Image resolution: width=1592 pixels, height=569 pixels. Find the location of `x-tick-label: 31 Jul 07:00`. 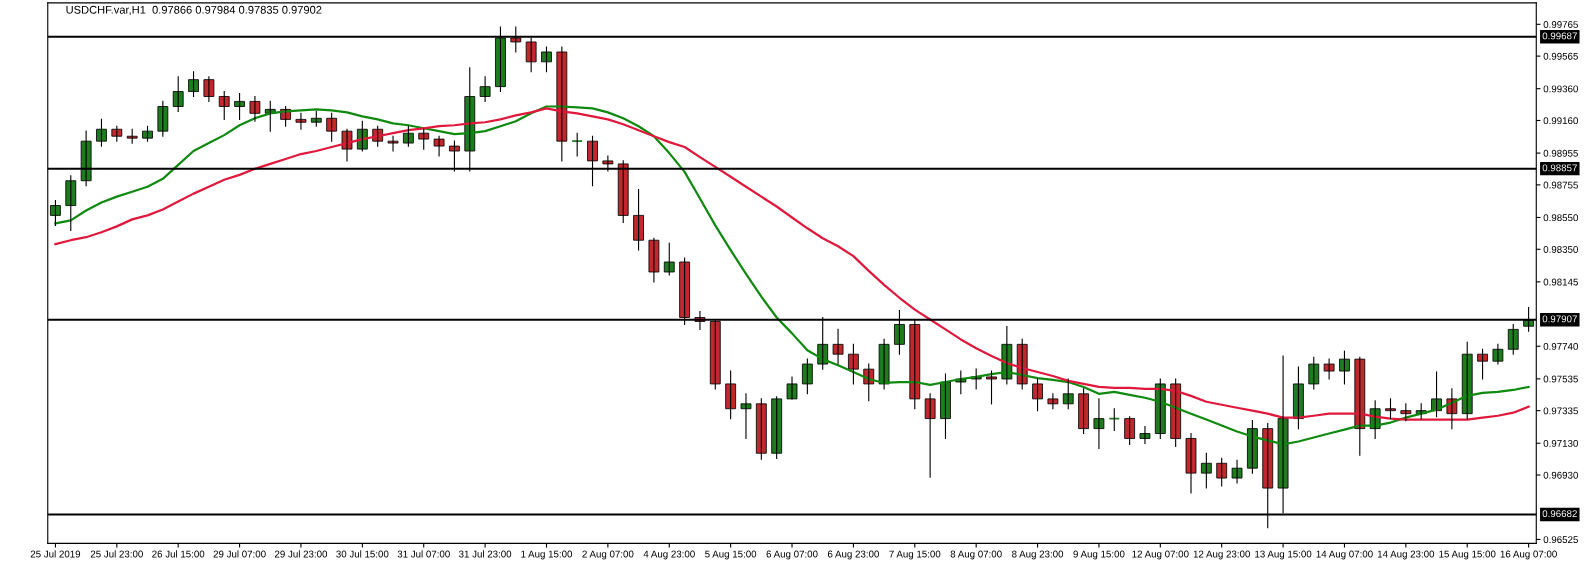

x-tick-label: 31 Jul 07:00 is located at coordinates (423, 554).